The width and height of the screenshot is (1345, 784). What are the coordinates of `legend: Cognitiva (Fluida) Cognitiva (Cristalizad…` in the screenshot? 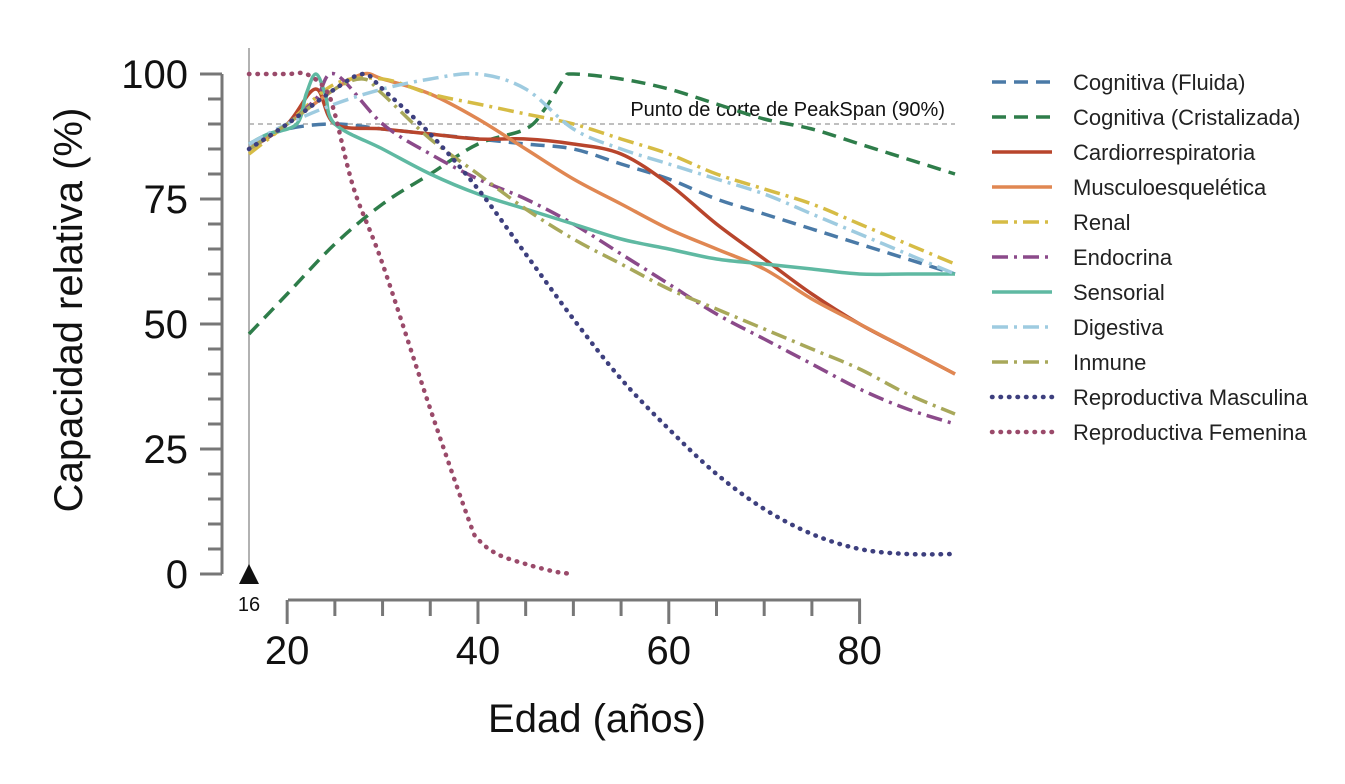 It's located at (1149, 257).